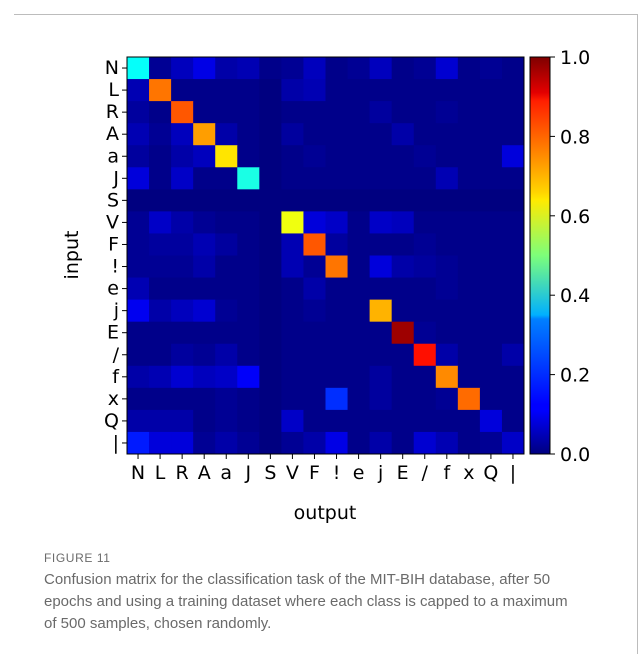 The image size is (641, 657). What do you see at coordinates (182, 473) in the screenshot?
I see `x-tick-label: R` at bounding box center [182, 473].